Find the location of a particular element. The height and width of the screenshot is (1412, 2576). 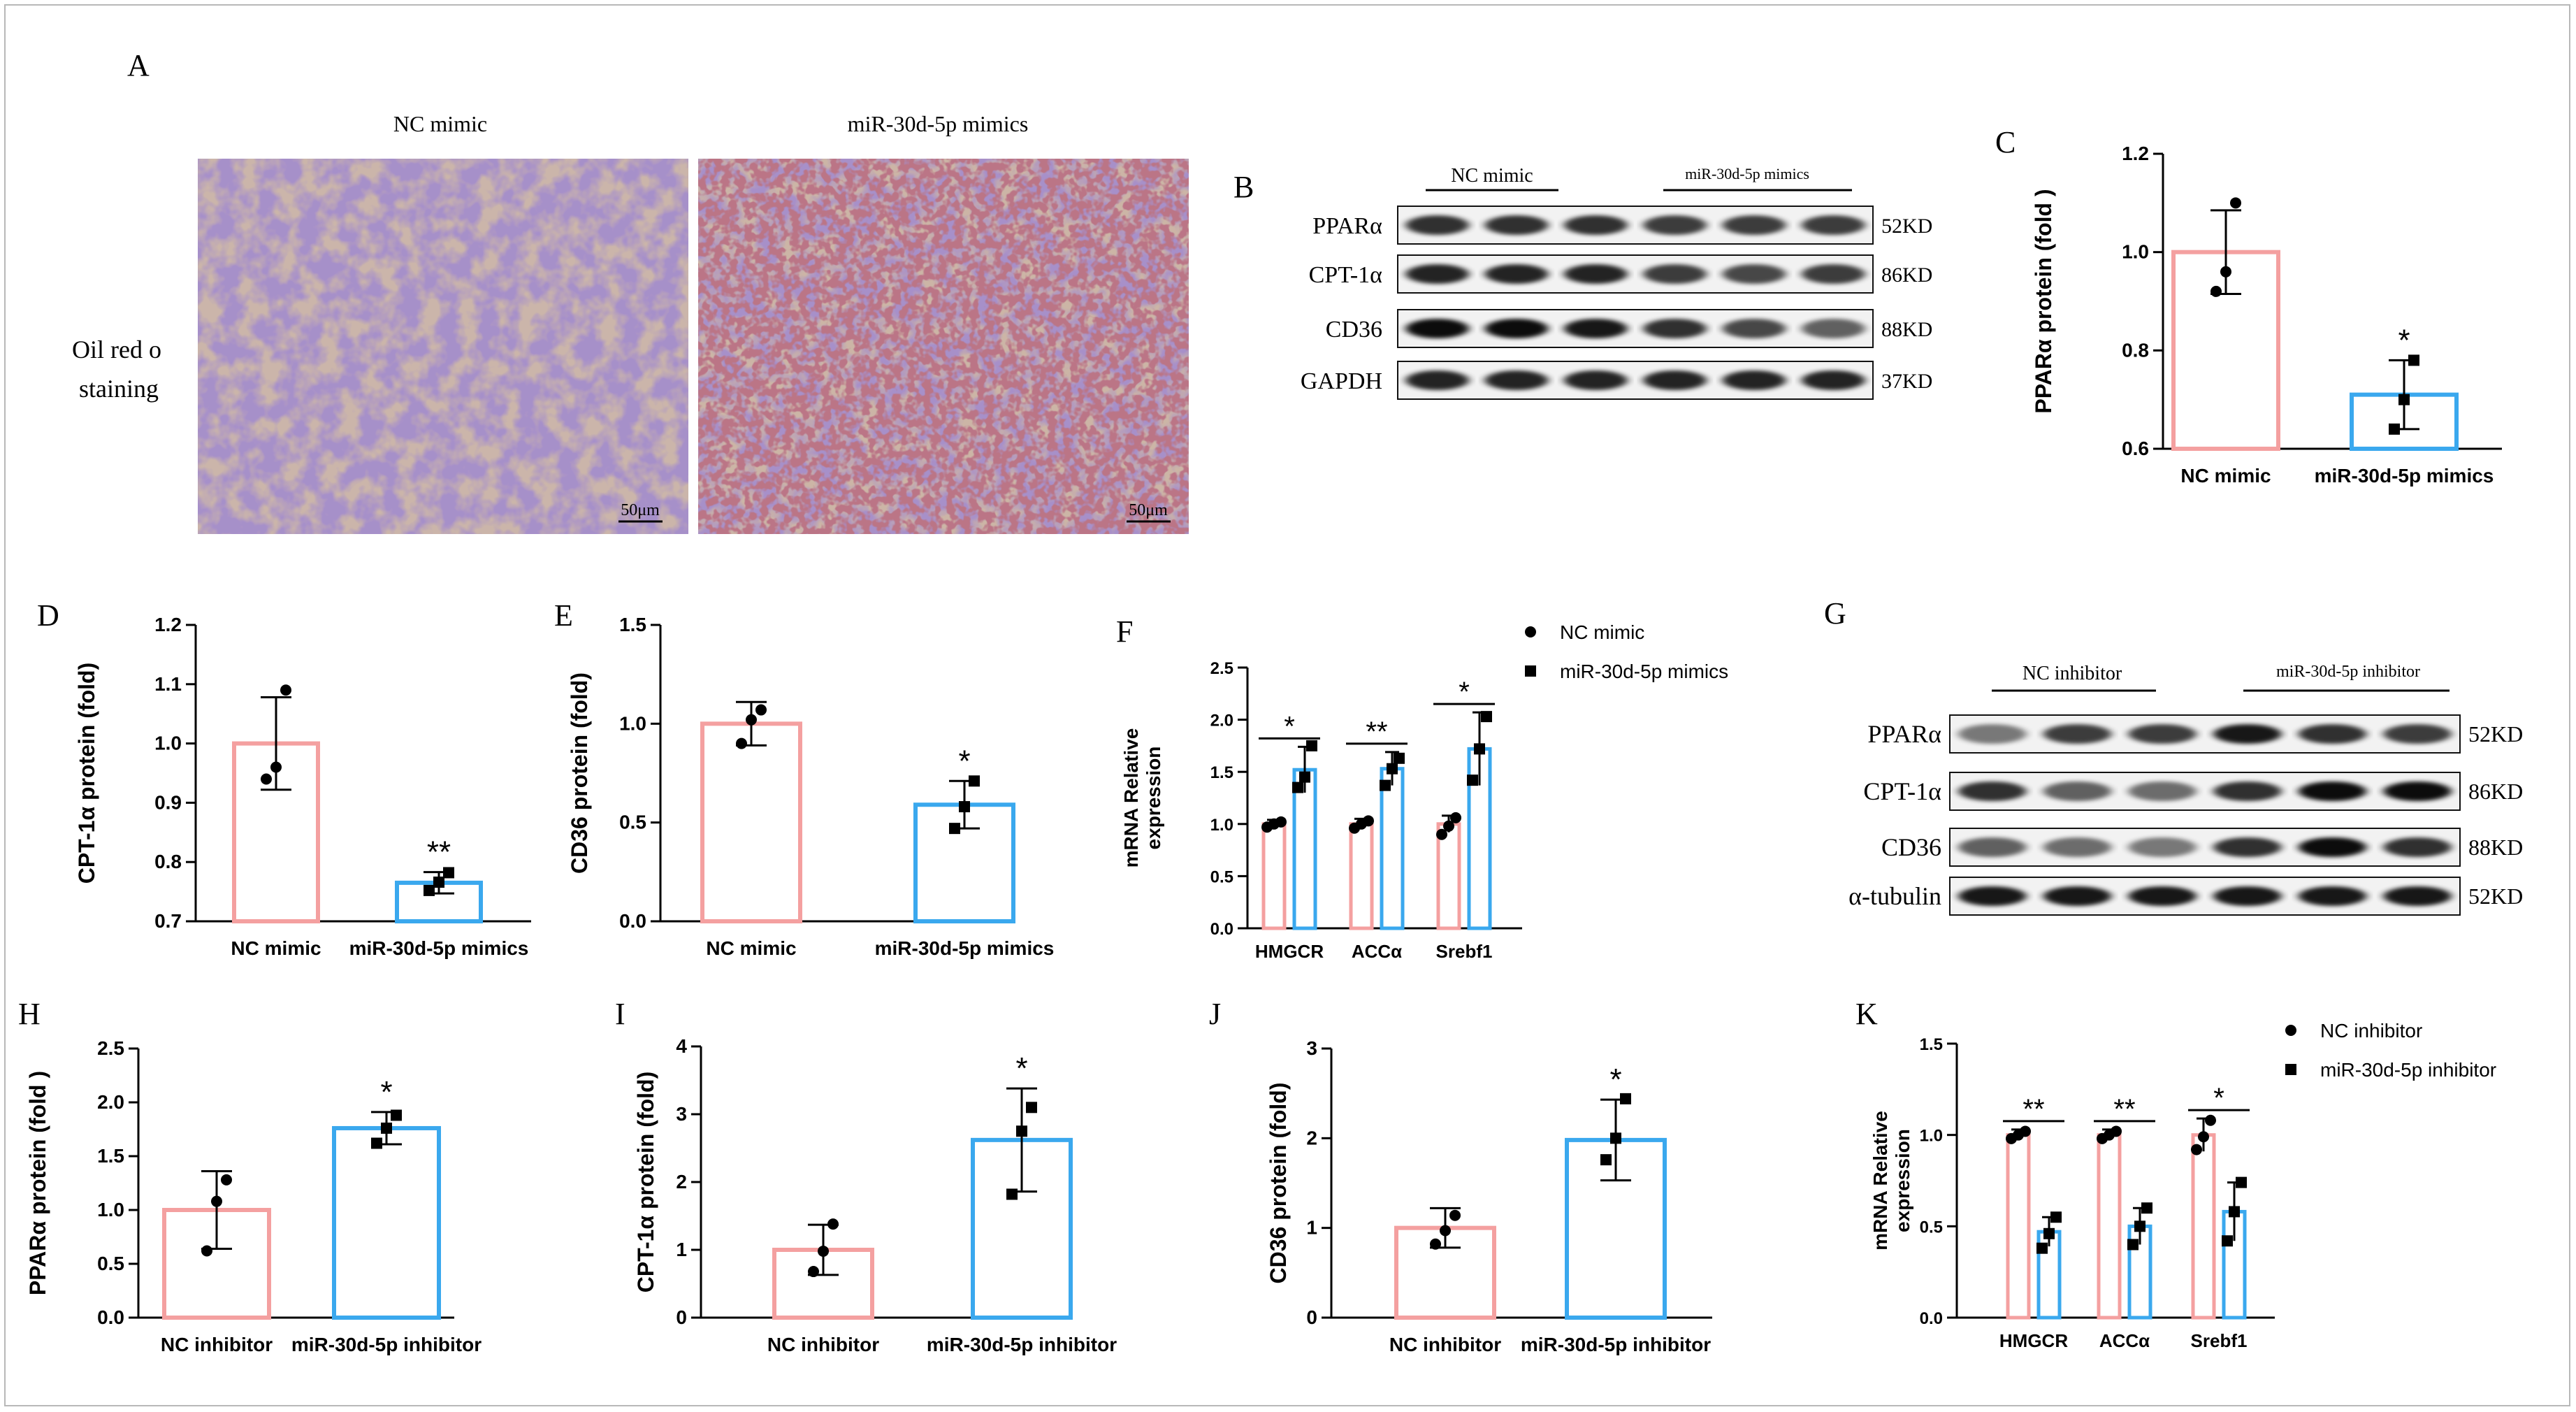

x-tick-label-1: miR-30d-5p mimics is located at coordinates (439, 948).